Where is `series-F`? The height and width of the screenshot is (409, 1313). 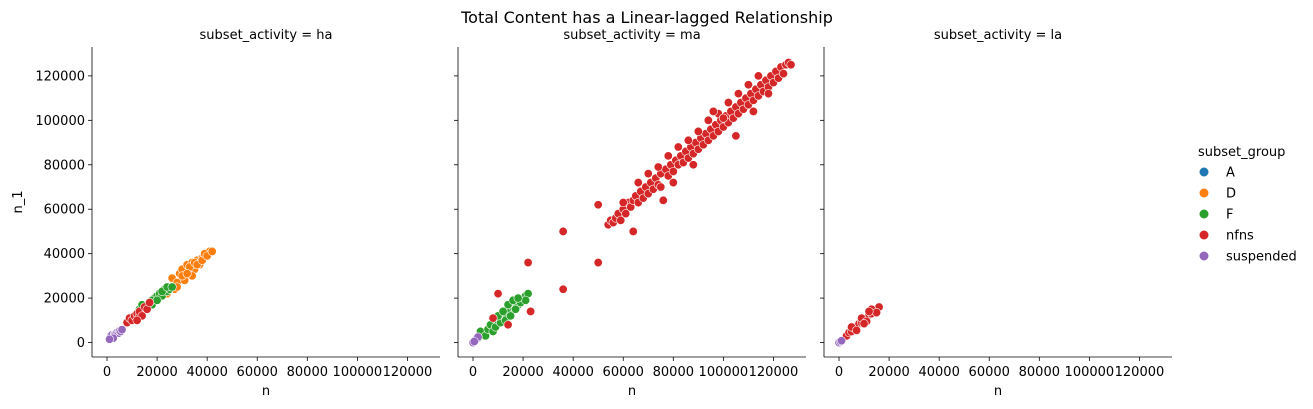 series-F is located at coordinates (503, 316).